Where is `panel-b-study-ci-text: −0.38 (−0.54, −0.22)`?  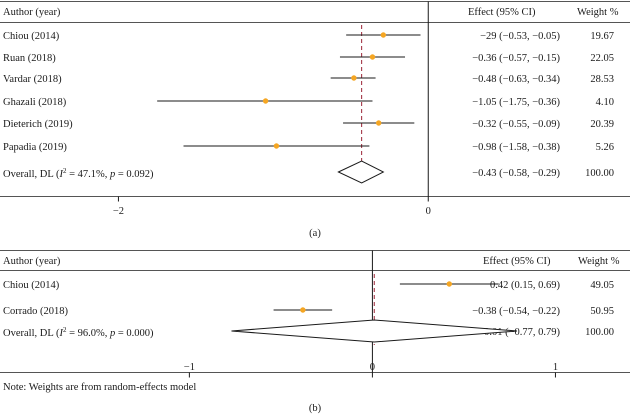
panel-b-study-ci-text: −0.38 (−0.54, −0.22) is located at coordinates (516, 311).